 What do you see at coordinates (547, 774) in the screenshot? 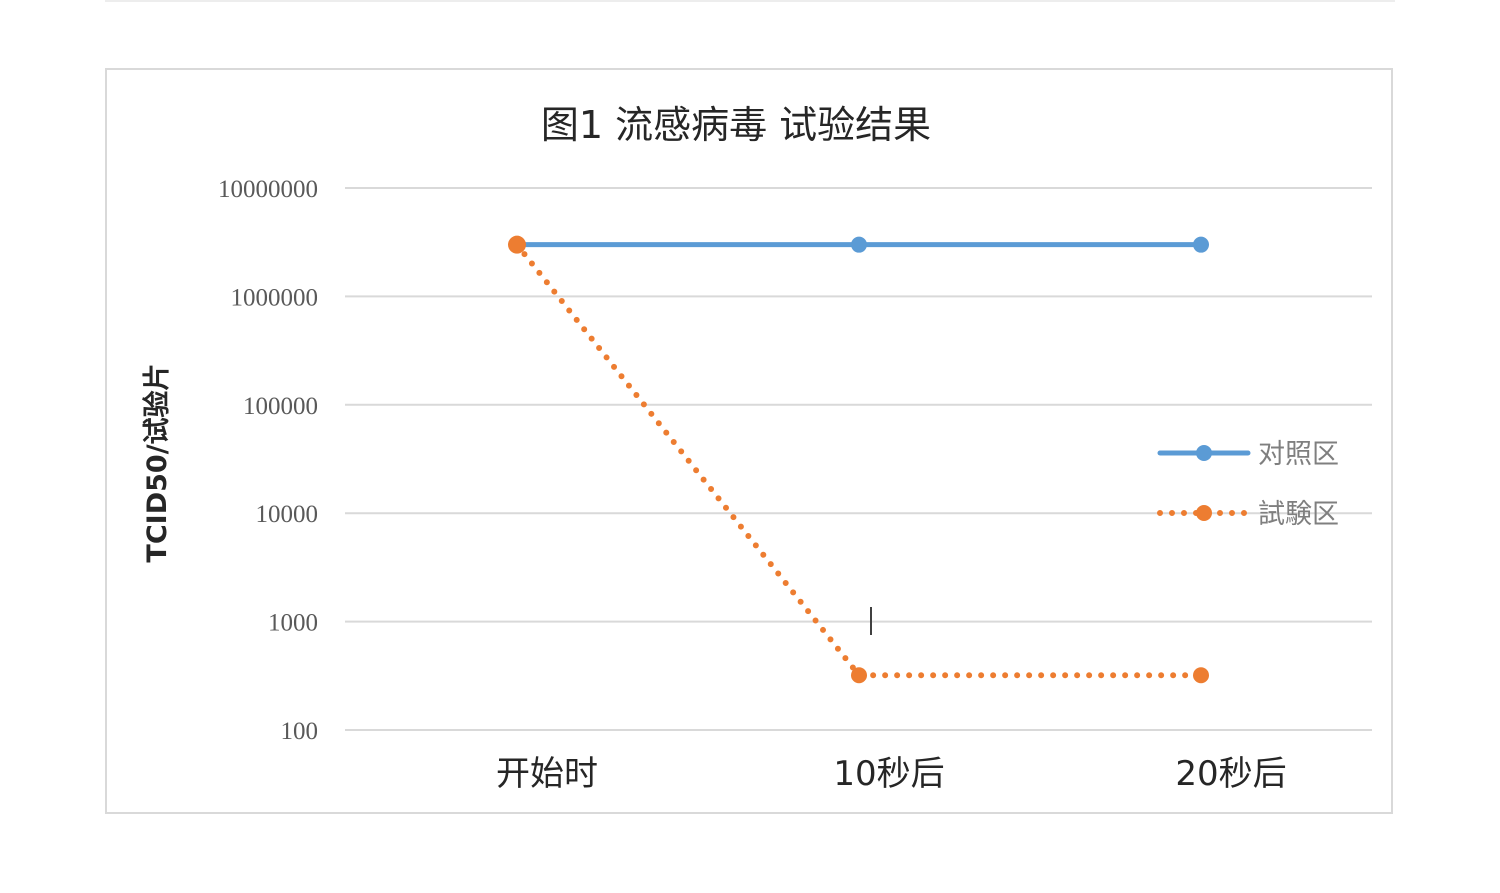
I see `x-category-label: 开始时` at bounding box center [547, 774].